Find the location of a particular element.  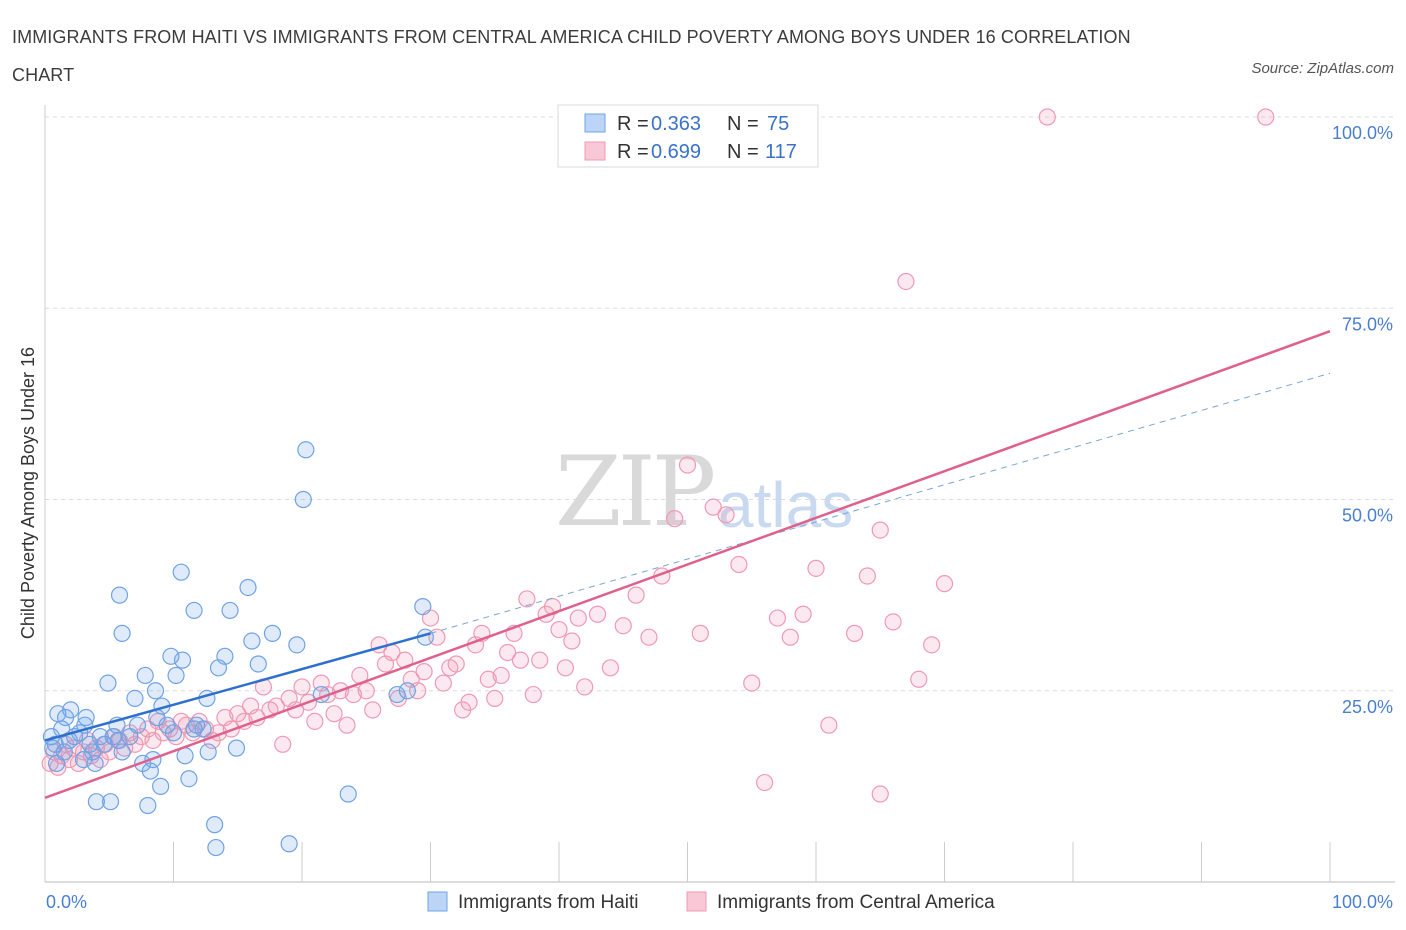

legend-label-haiti: Immigrants from Haiti is located at coordinates (548, 902).